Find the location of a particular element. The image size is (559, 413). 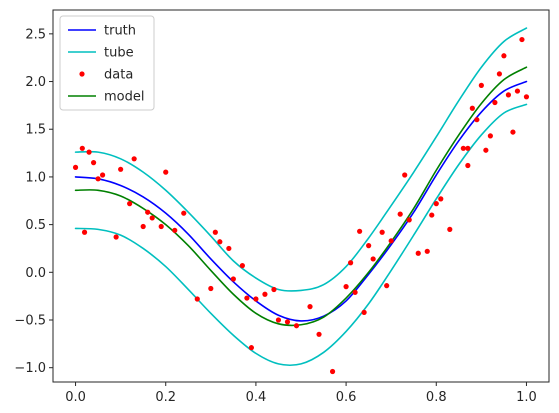

x-axis: 0.0 0.2 0.4 0.6 0.8 1.0 is located at coordinates (301, 393).